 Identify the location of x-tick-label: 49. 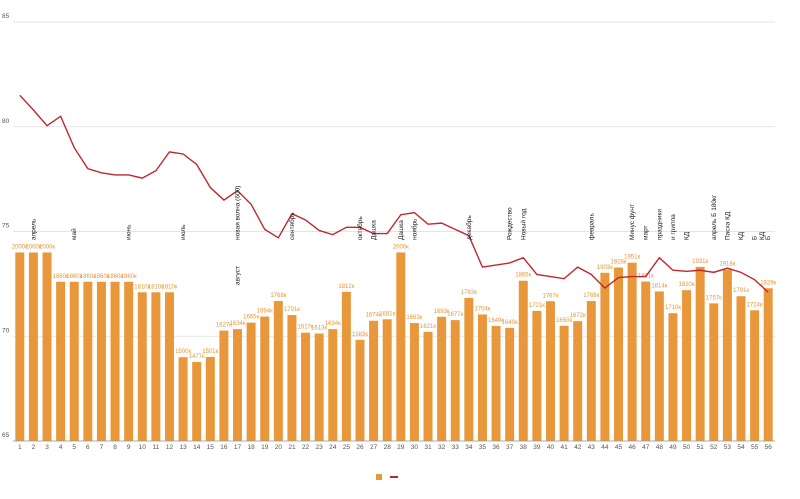
(673, 447).